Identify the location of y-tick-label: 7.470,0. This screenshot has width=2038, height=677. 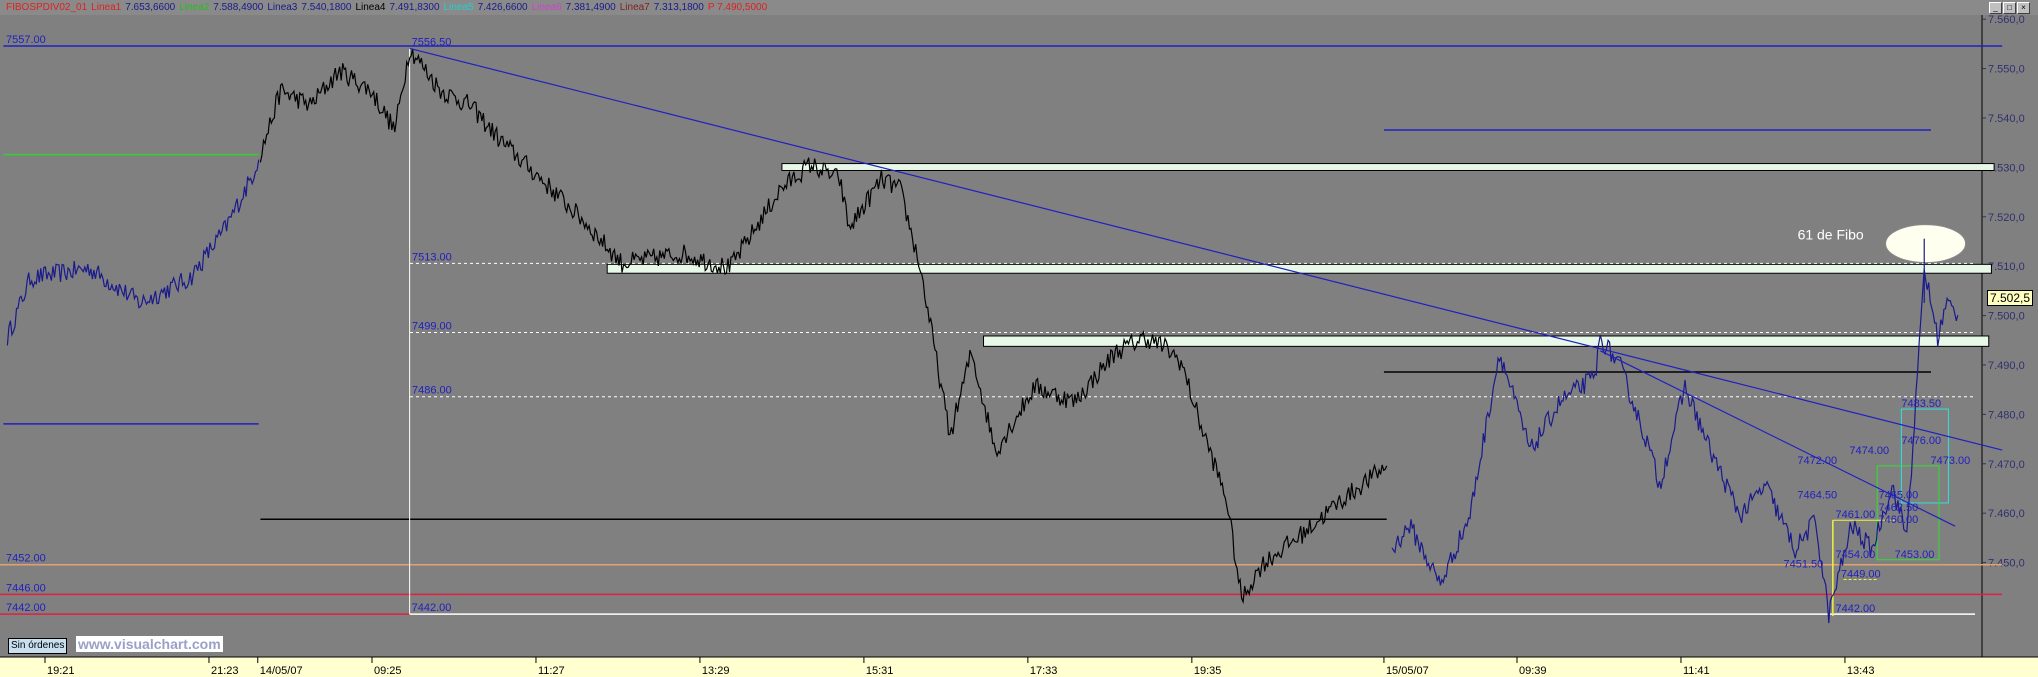
(2006, 465).